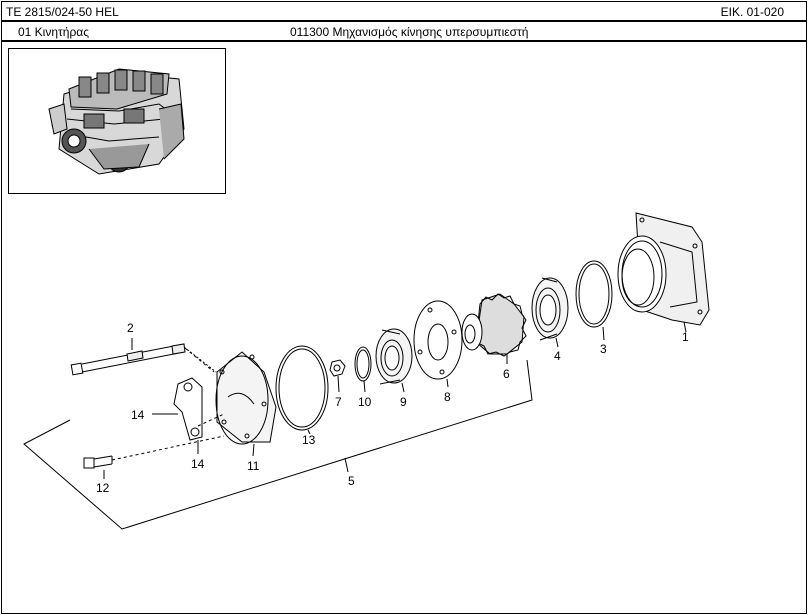  What do you see at coordinates (62, 12) in the screenshot?
I see `model-label: TE 2815/024-50 HEL` at bounding box center [62, 12].